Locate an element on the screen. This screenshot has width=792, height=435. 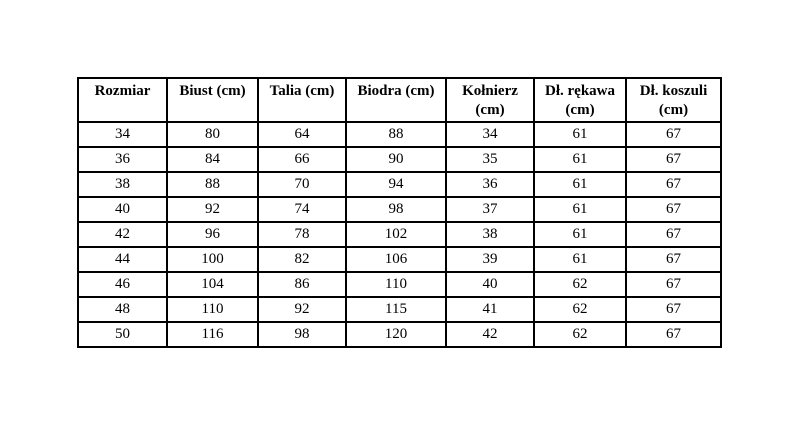
column-header: Talia (cm) is located at coordinates (302, 100).